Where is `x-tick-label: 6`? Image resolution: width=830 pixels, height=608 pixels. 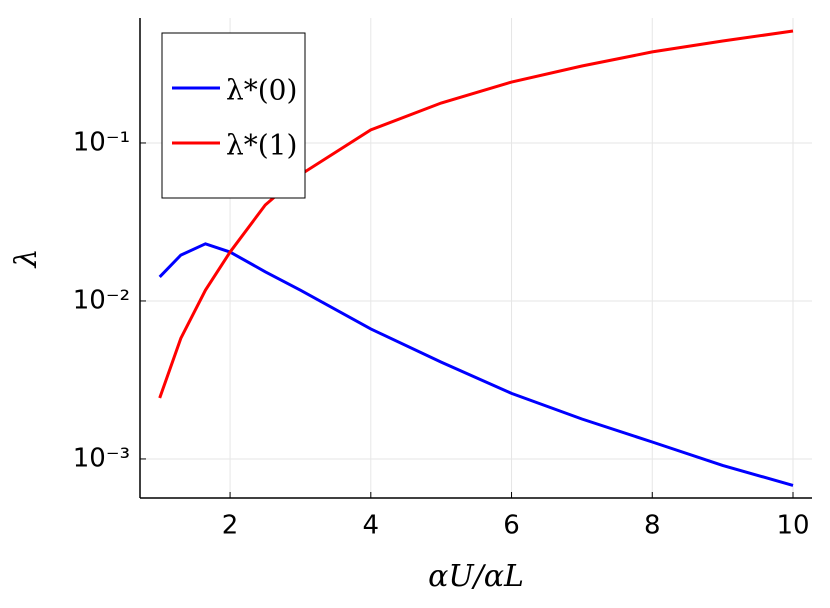
x-tick-label: 6 is located at coordinates (511, 526).